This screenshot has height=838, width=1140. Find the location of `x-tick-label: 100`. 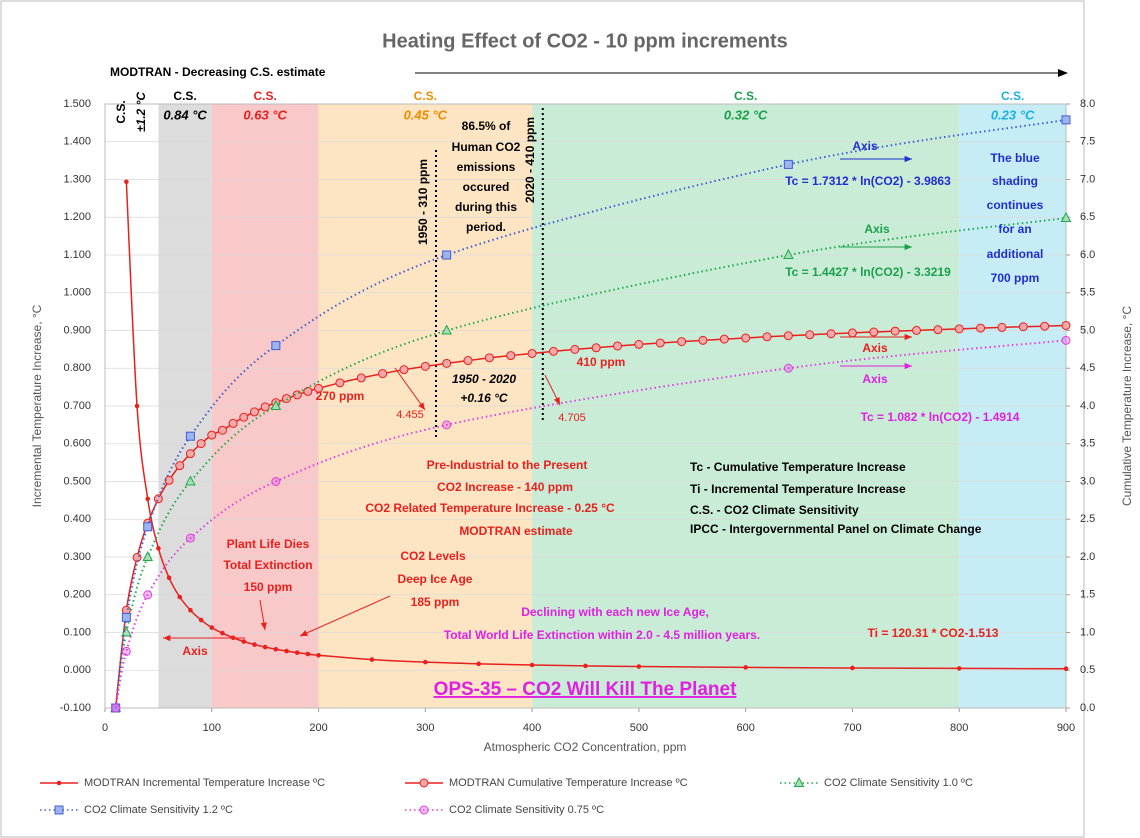

x-tick-label: 100 is located at coordinates (212, 728).